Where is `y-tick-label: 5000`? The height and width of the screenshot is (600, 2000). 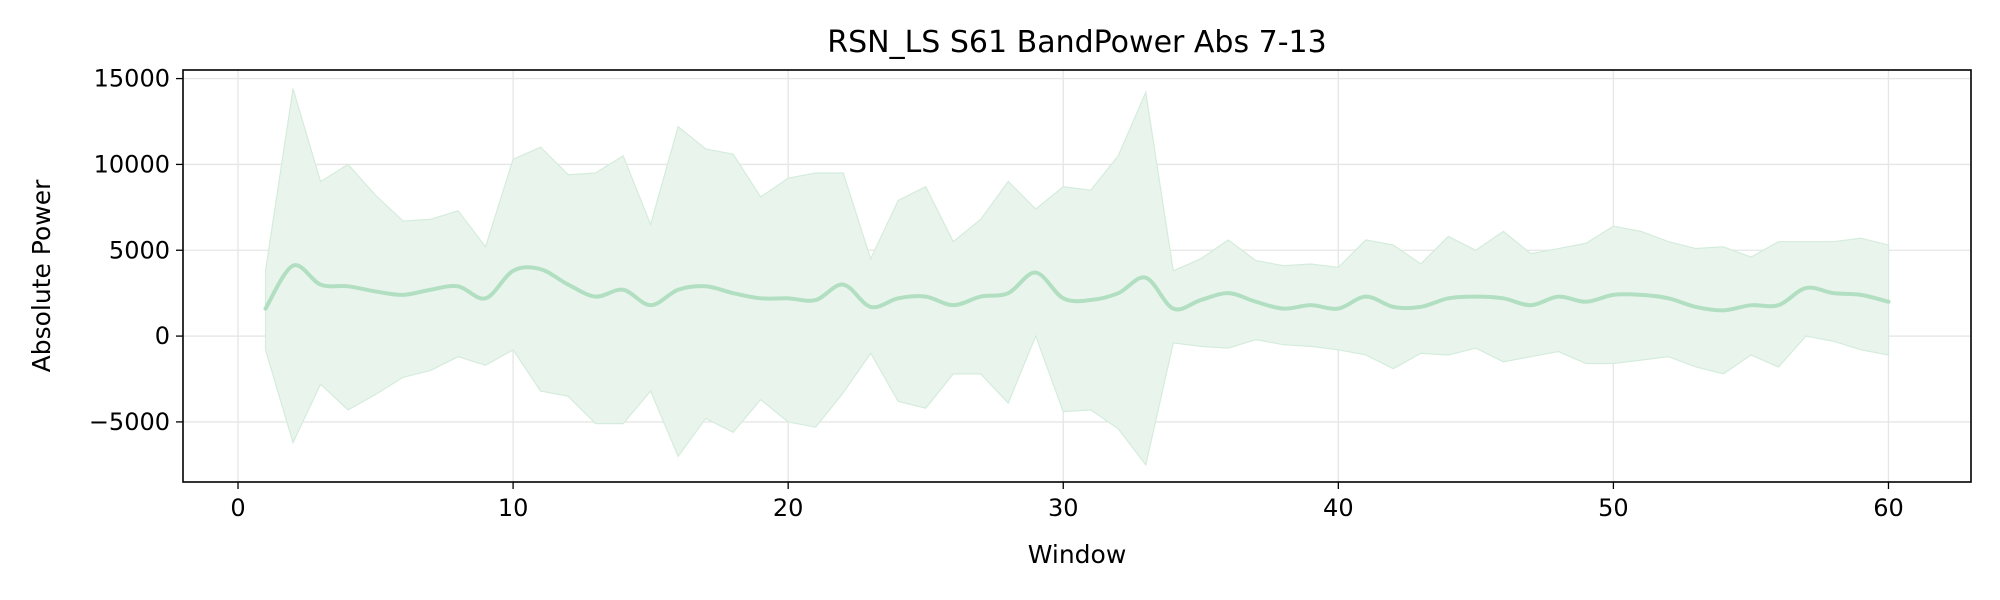 y-tick-label: 5000 is located at coordinates (139, 250).